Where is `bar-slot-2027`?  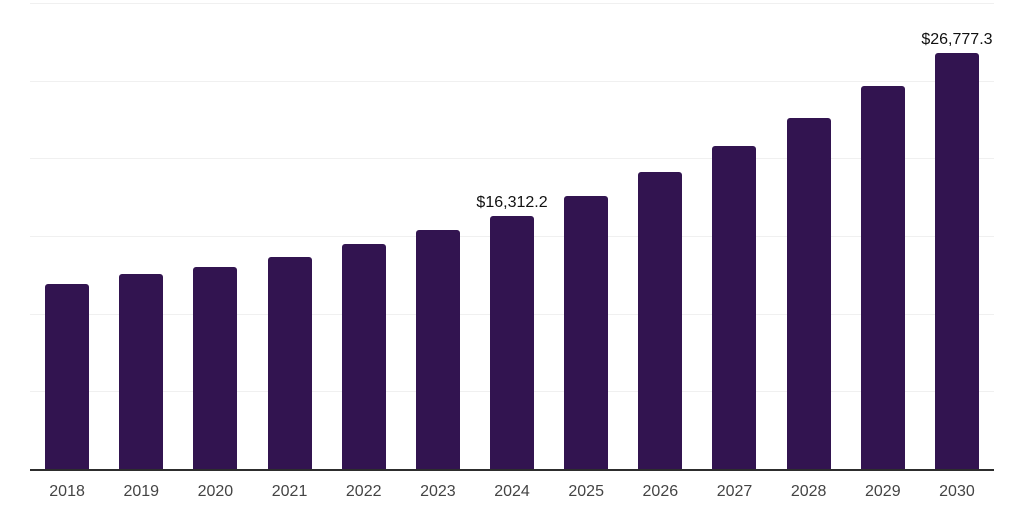
bar-slot-2027 is located at coordinates (734, 236).